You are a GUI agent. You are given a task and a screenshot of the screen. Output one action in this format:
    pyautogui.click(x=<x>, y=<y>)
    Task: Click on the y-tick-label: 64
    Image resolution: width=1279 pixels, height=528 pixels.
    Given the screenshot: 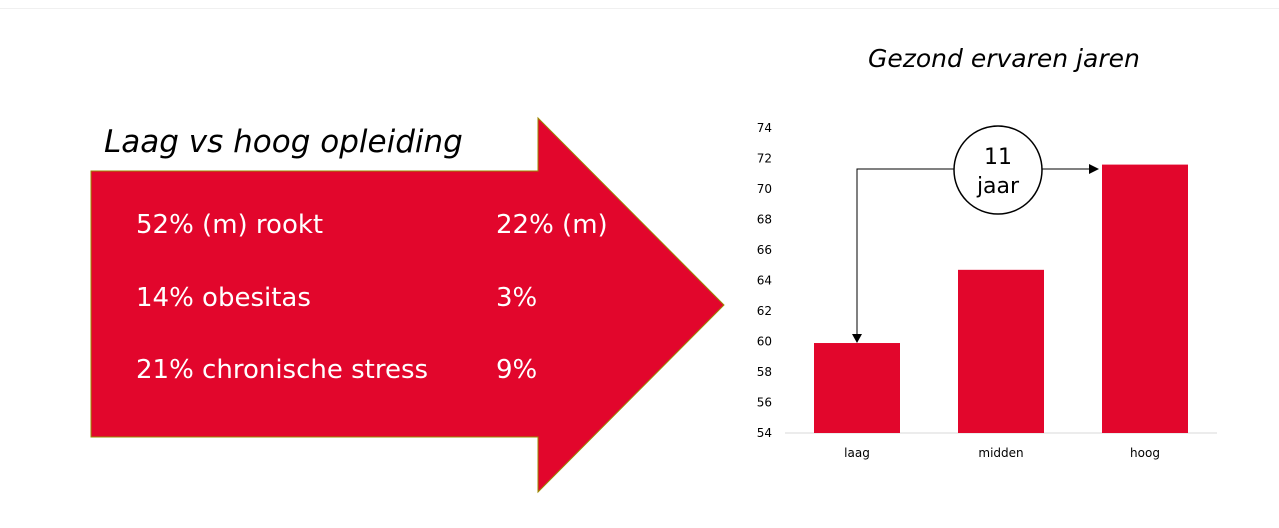 What is the action you would take?
    pyautogui.click(x=764, y=281)
    